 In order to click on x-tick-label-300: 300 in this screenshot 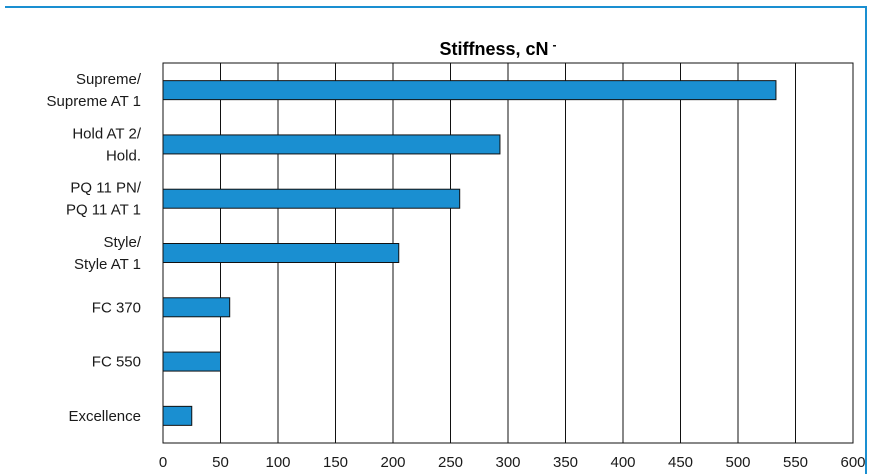, I will do `click(507, 462)`.